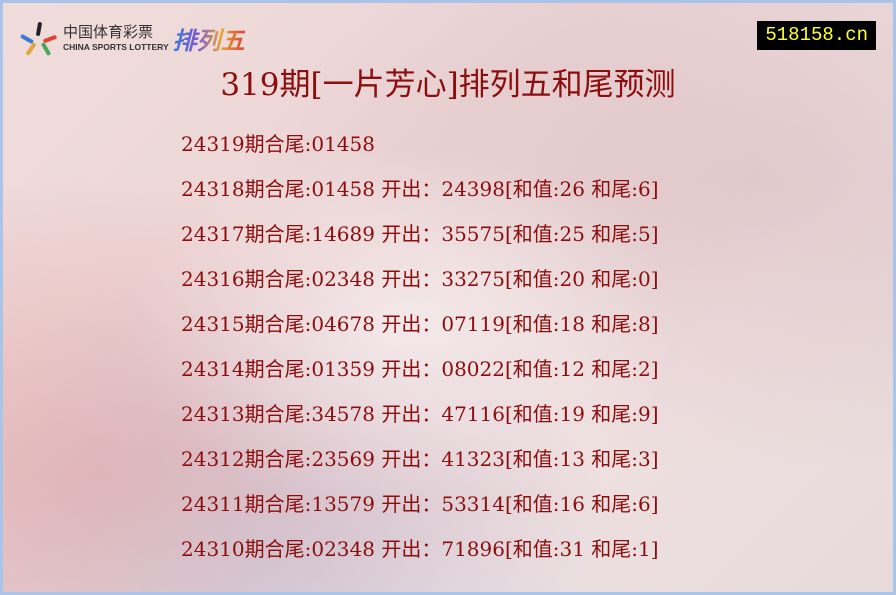  Describe the element at coordinates (38, 38) in the screenshot. I see `lottery-star-icon` at that location.